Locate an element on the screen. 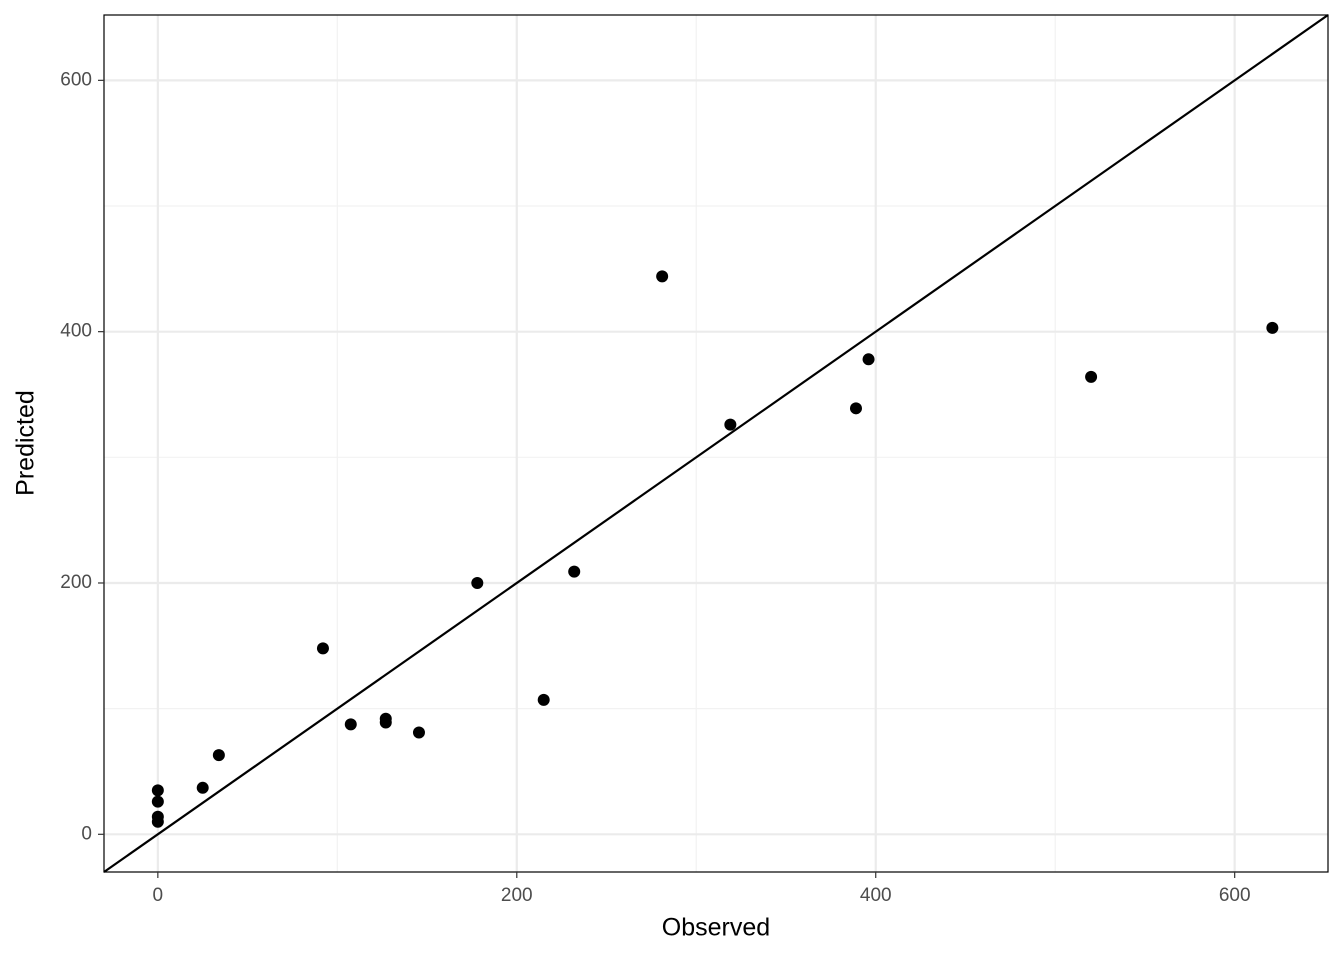 The image size is (1344, 960). x-tick-label: 600 is located at coordinates (1235, 895).